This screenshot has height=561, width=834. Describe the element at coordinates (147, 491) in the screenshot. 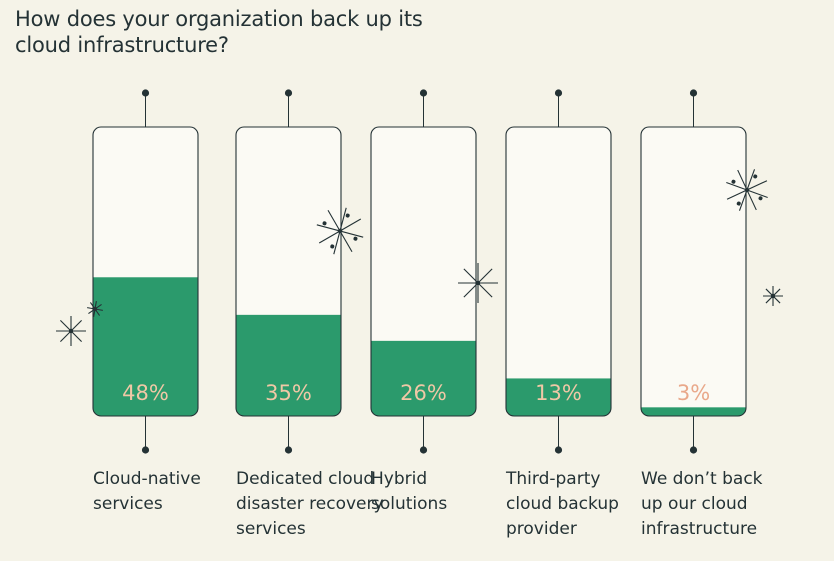

I see `category-label: Cloud-native services` at that location.